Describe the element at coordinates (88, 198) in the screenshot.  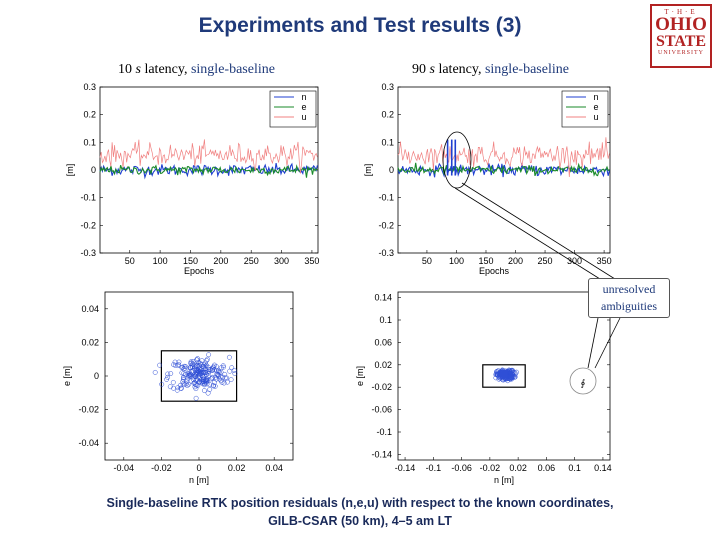
I see `y-tick-label: -0.1` at that location.